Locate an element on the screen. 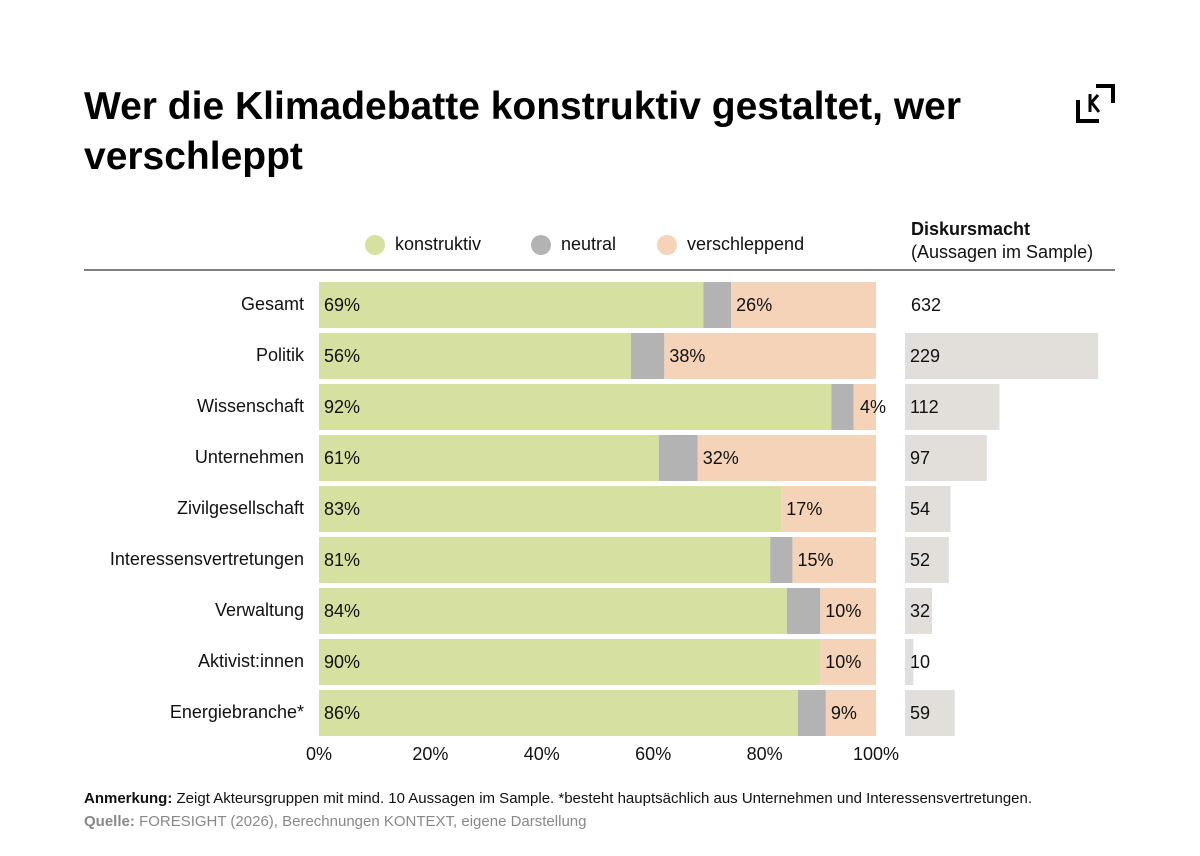 The image size is (1200, 856). value-label: 52 is located at coordinates (920, 560).